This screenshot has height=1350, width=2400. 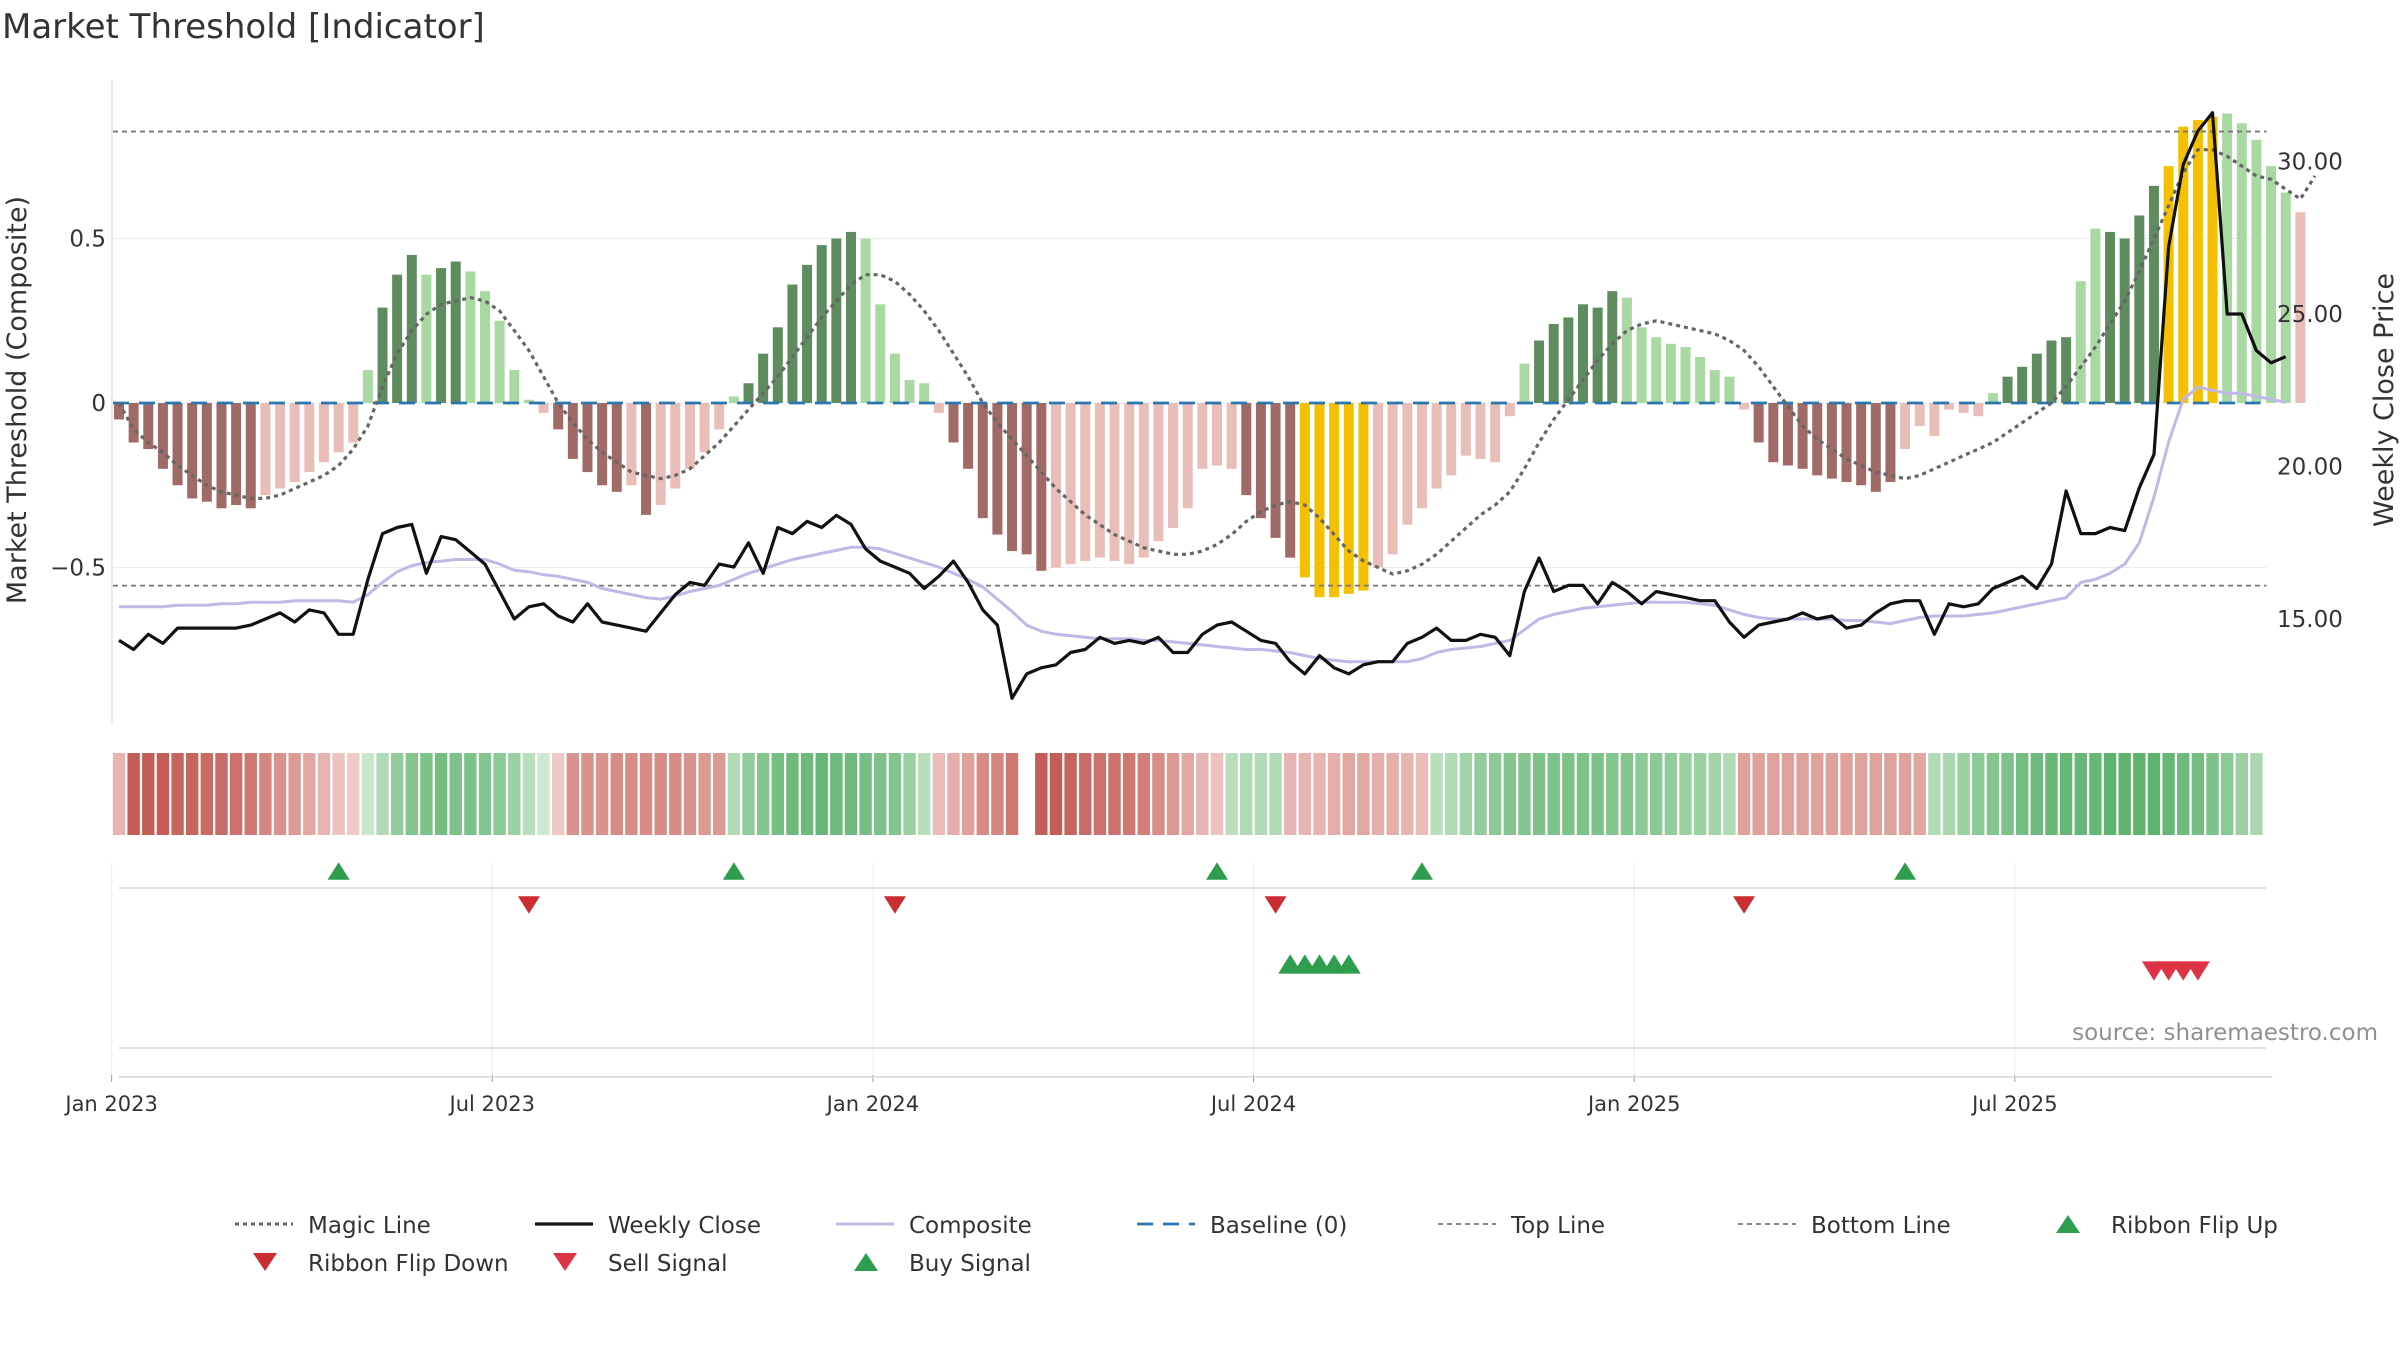 What do you see at coordinates (17, 400) in the screenshot?
I see `y-left-axis-label: Market Threshold (Composite)` at bounding box center [17, 400].